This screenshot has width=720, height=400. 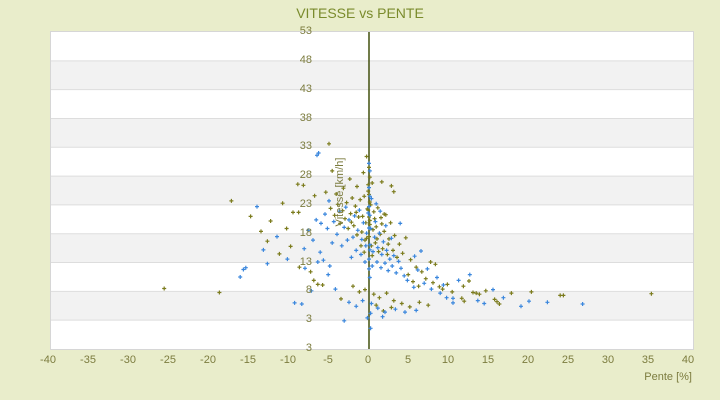 I want to click on y-tick-label: 48, so click(x=305, y=59).